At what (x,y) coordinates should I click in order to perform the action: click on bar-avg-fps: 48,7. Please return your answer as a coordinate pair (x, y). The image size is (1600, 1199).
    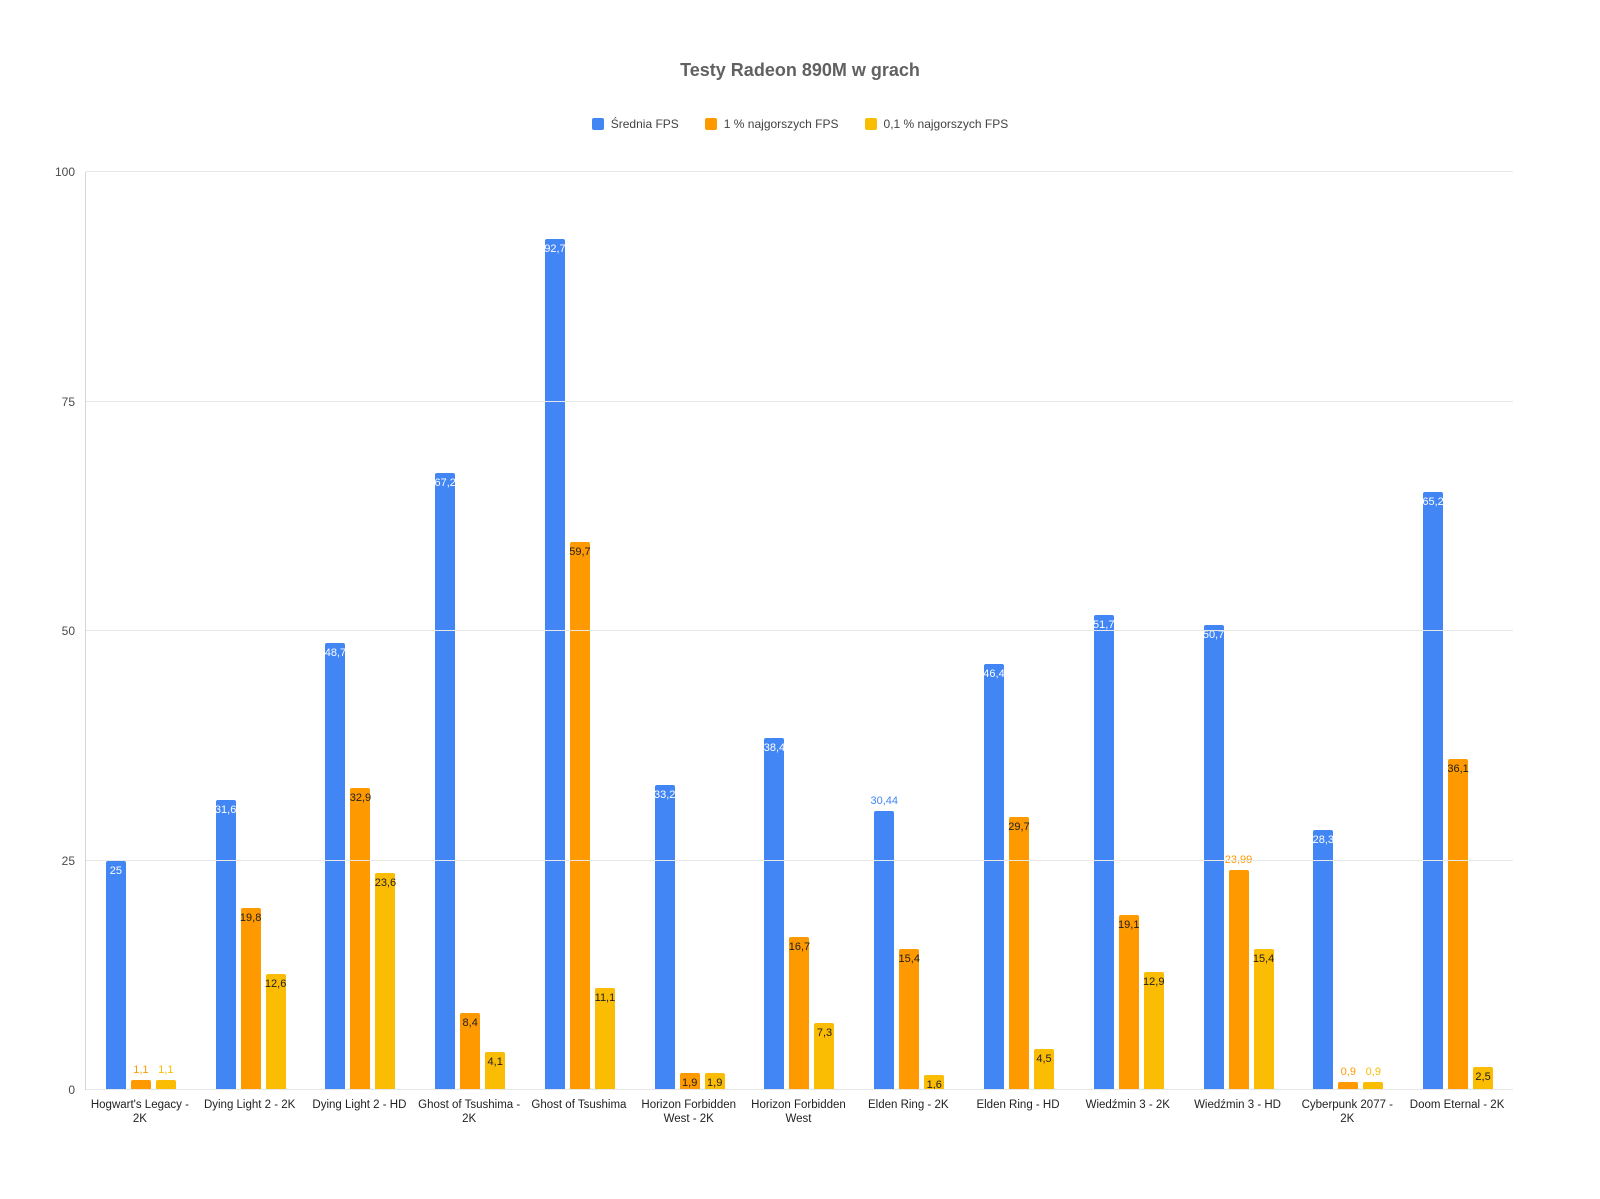
    Looking at the image, I should click on (335, 866).